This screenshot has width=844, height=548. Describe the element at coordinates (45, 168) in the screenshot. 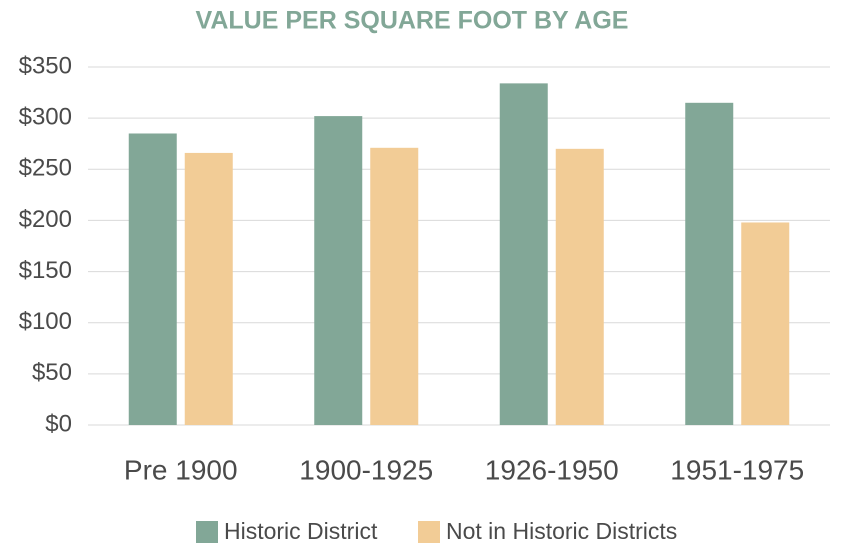

I see `y-tick-label: $250` at that location.